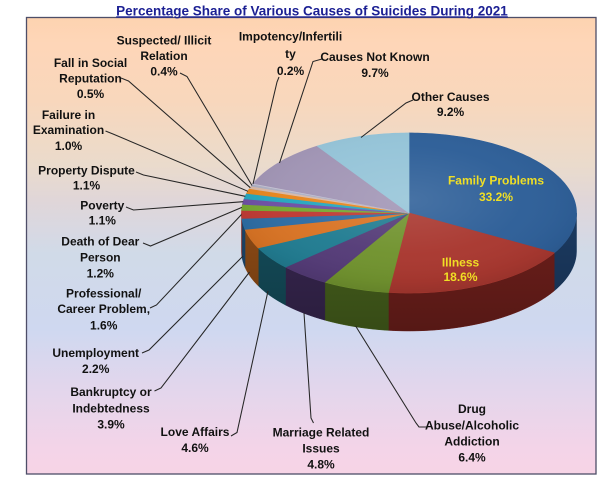 This screenshot has width=616, height=489. I want to click on svg-text: Causes Not Known, so click(374, 57).